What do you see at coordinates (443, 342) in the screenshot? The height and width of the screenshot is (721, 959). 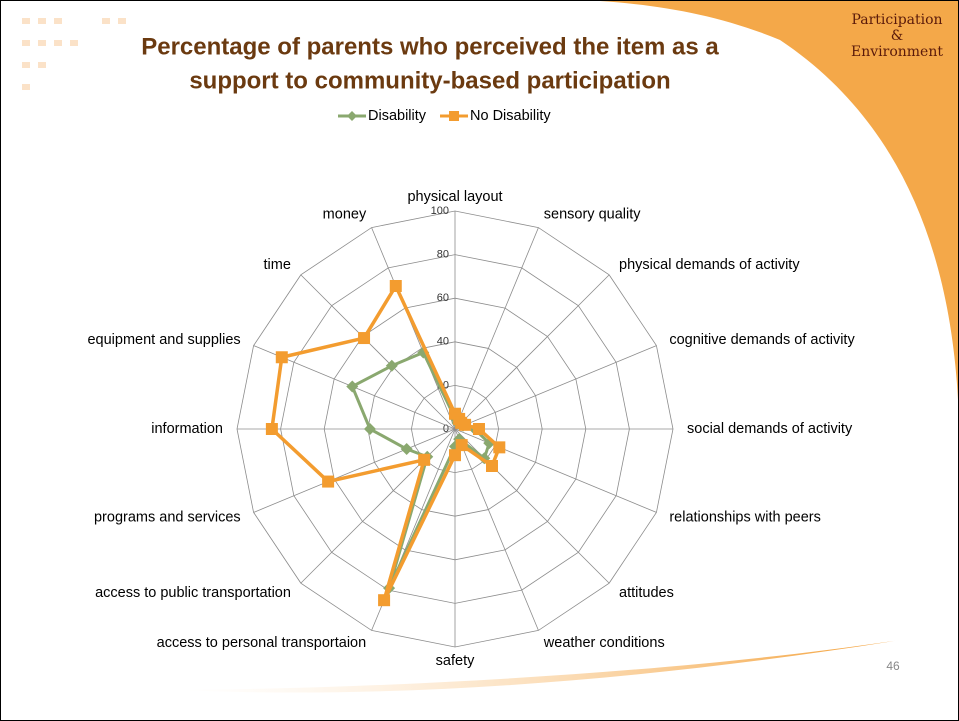 I see `r-tick-label: 40` at bounding box center [443, 342].